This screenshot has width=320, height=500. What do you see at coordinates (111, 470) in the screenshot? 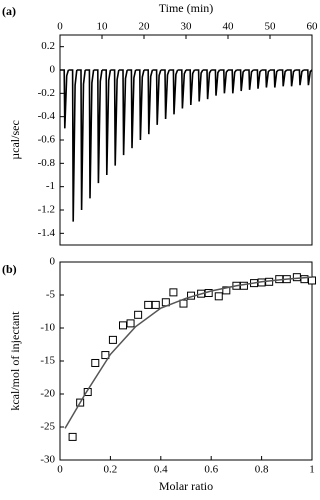
I see `x-tick-label: 0.2` at bounding box center [111, 470].